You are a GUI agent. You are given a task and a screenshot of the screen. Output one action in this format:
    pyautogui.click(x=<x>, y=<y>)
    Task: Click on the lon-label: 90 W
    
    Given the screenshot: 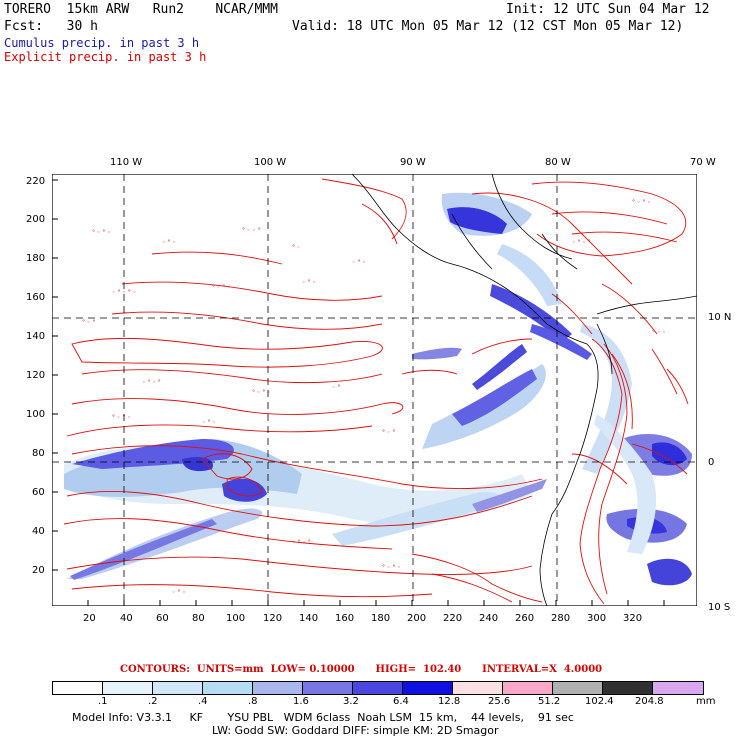 What is the action you would take?
    pyautogui.click(x=413, y=162)
    